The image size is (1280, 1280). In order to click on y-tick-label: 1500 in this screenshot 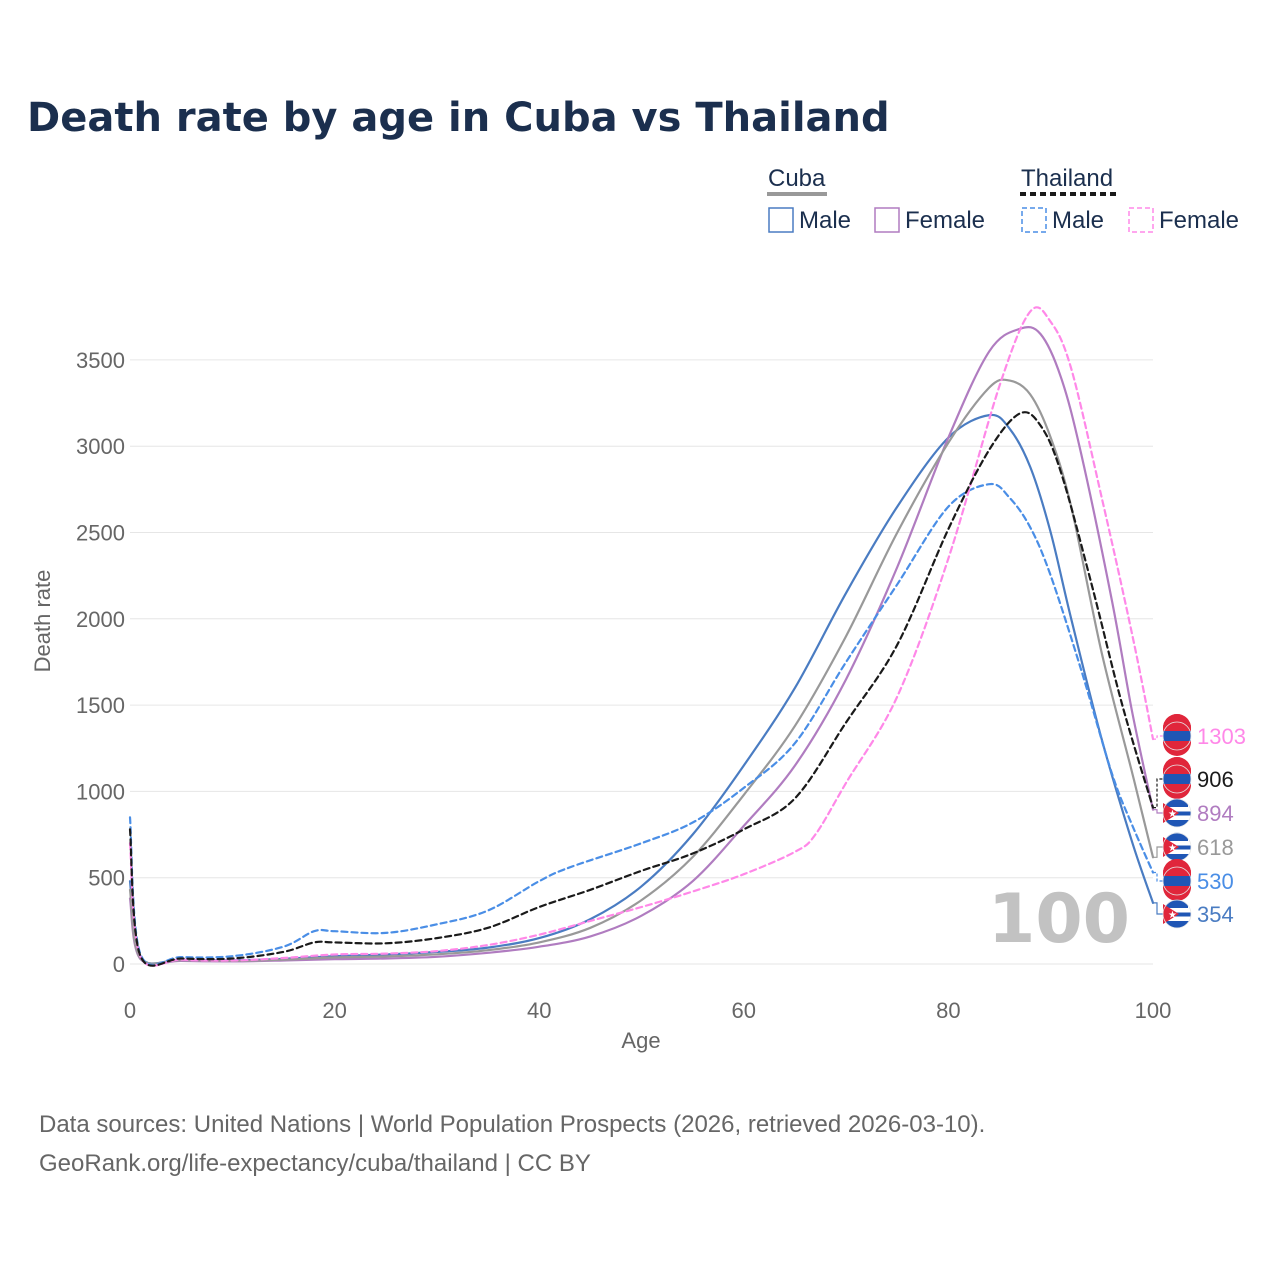, I will do `click(100, 705)`.